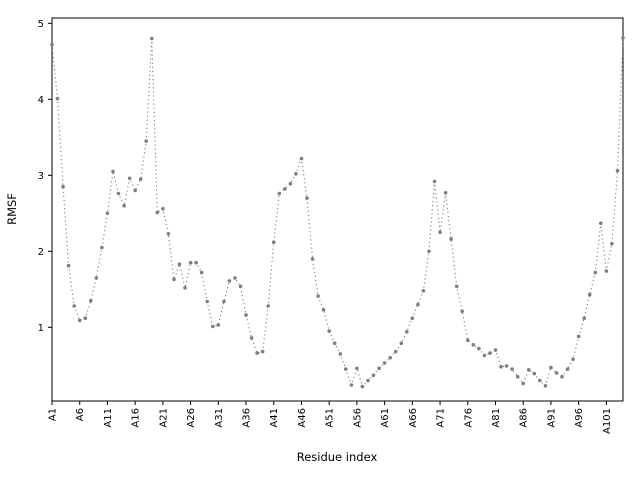  I want to click on x-tick-label: A21, so click(163, 418).